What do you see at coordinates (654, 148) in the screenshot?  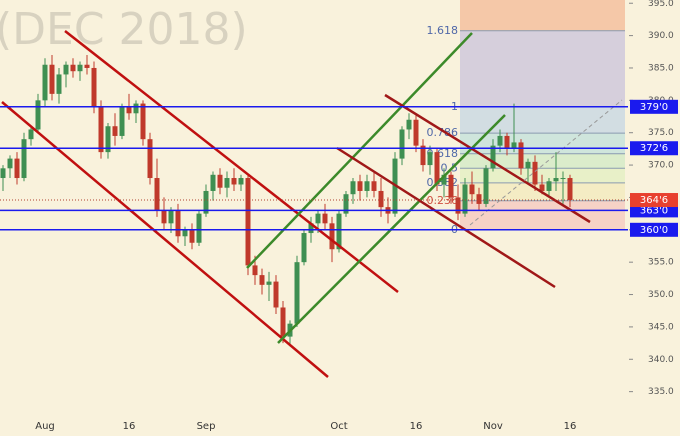 I see `level-label: 372'6` at bounding box center [654, 148].